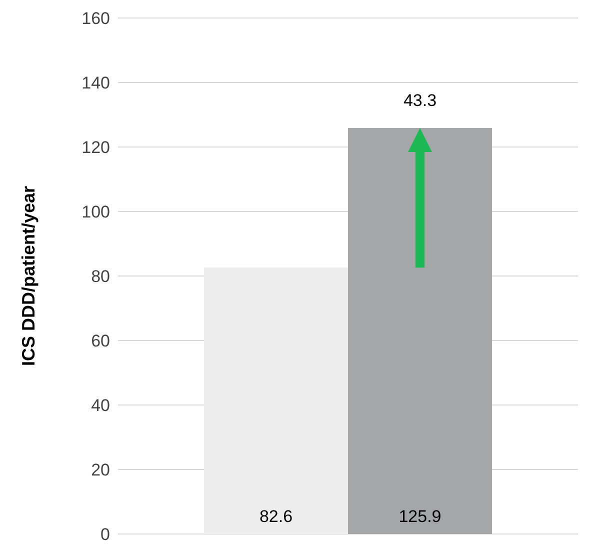 The image size is (595, 546). What do you see at coordinates (96, 18) in the screenshot?
I see `y-tick-label: 160` at bounding box center [96, 18].